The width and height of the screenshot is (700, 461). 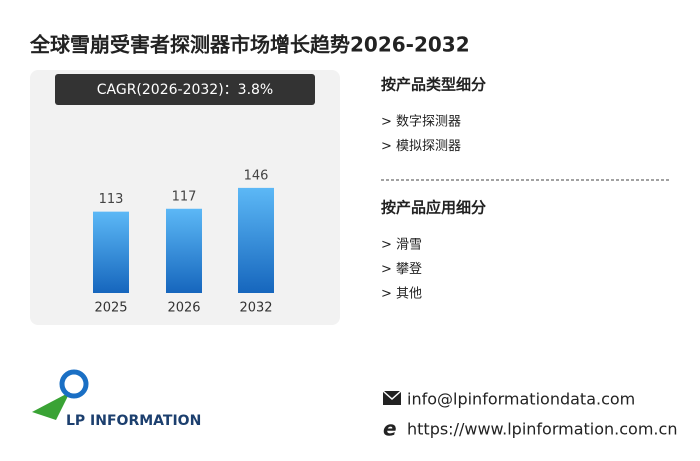 What do you see at coordinates (401, 294) in the screenshot?
I see `segment-item: > 其他` at bounding box center [401, 294].